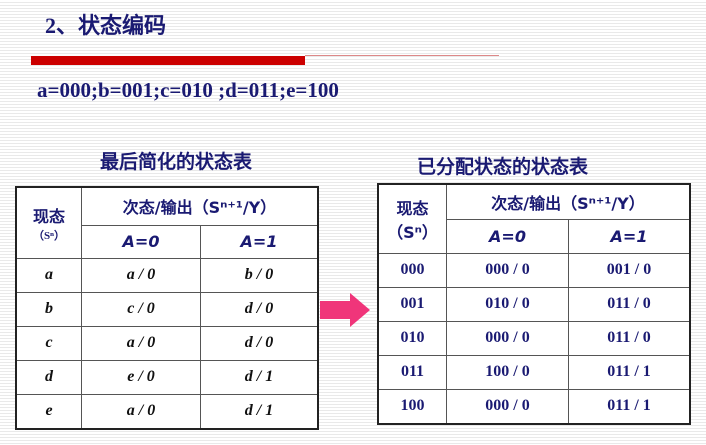 Image resolution: width=706 pixels, height=445 pixels. What do you see at coordinates (412, 304) in the screenshot?
I see `present-state-cell: 001` at bounding box center [412, 304].